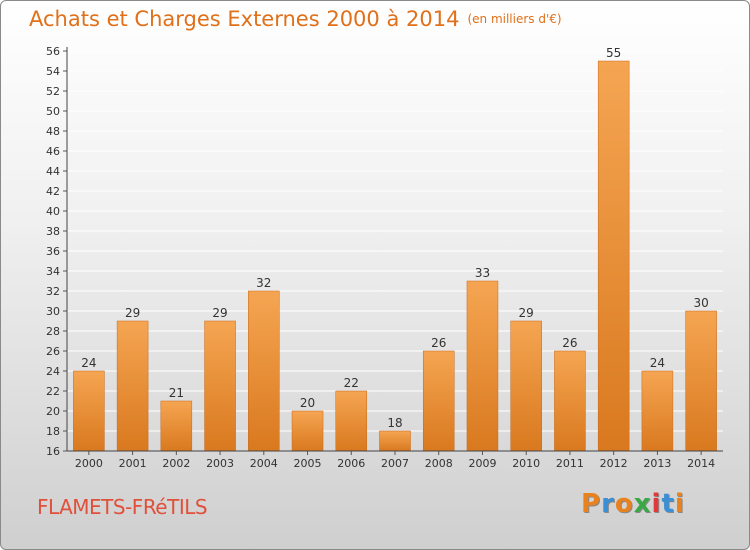  What do you see at coordinates (53, 351) in the screenshot?
I see `y-tick-label: 26` at bounding box center [53, 351].